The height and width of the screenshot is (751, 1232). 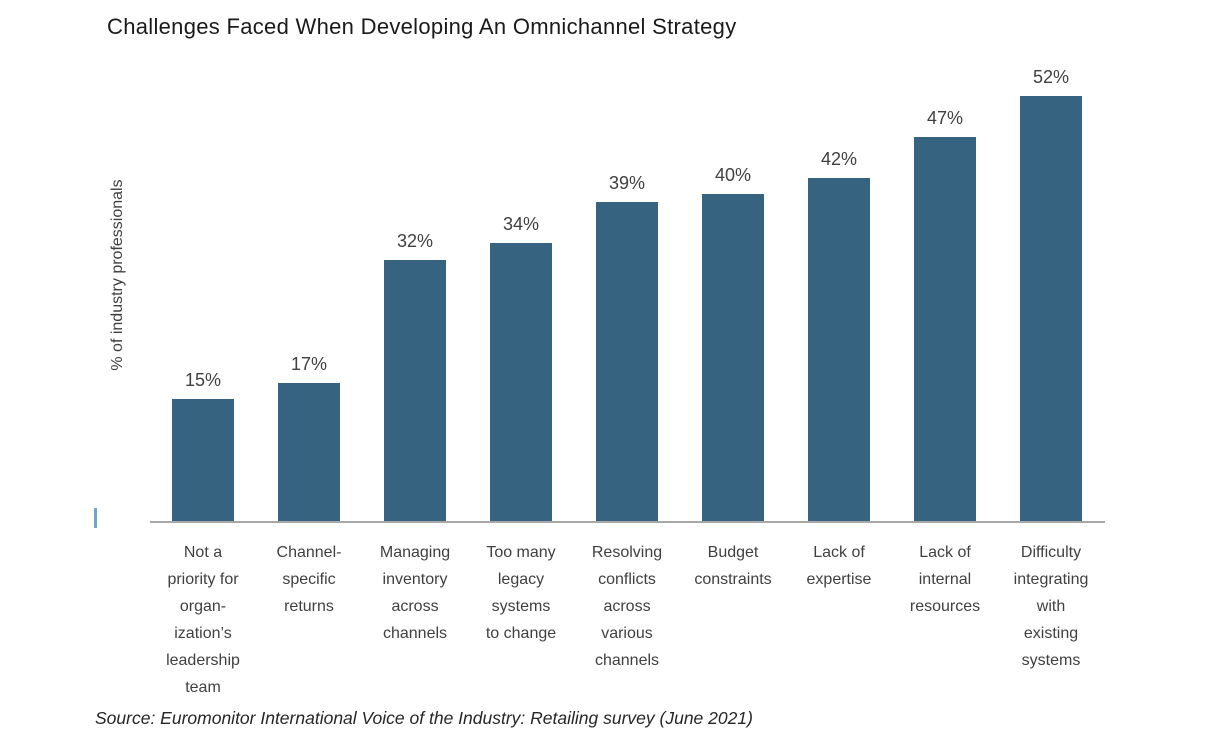 What do you see at coordinates (945, 118) in the screenshot?
I see `bar-value-label: 47%` at bounding box center [945, 118].